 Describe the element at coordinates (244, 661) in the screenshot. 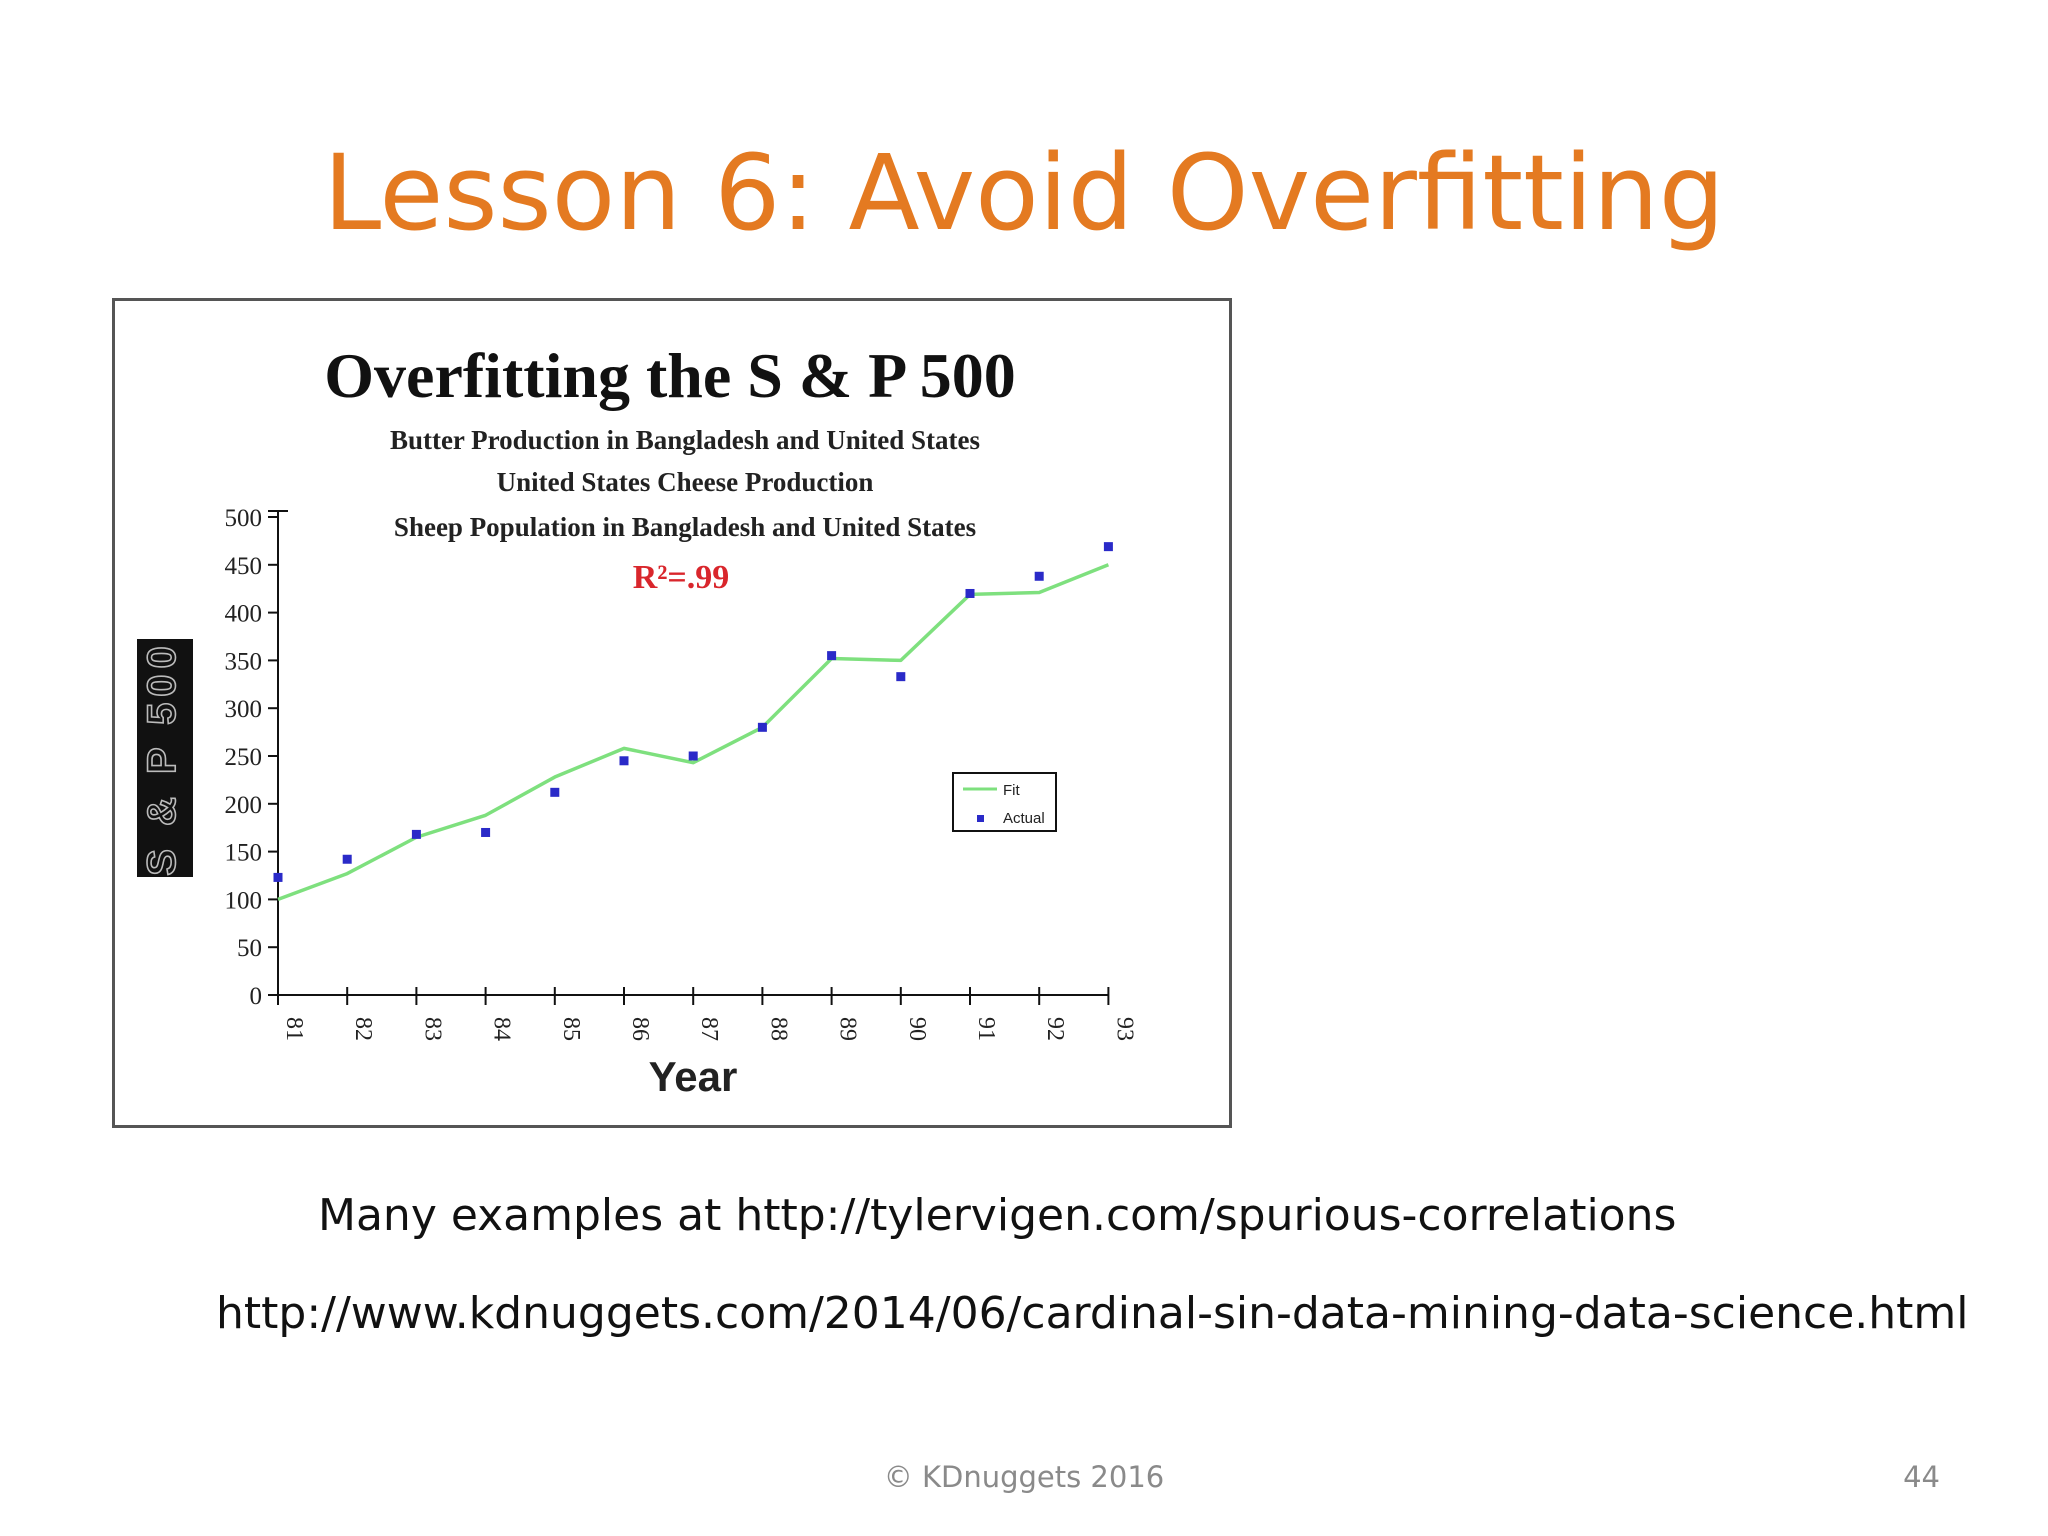

I see `y-tick-label: 350` at that location.